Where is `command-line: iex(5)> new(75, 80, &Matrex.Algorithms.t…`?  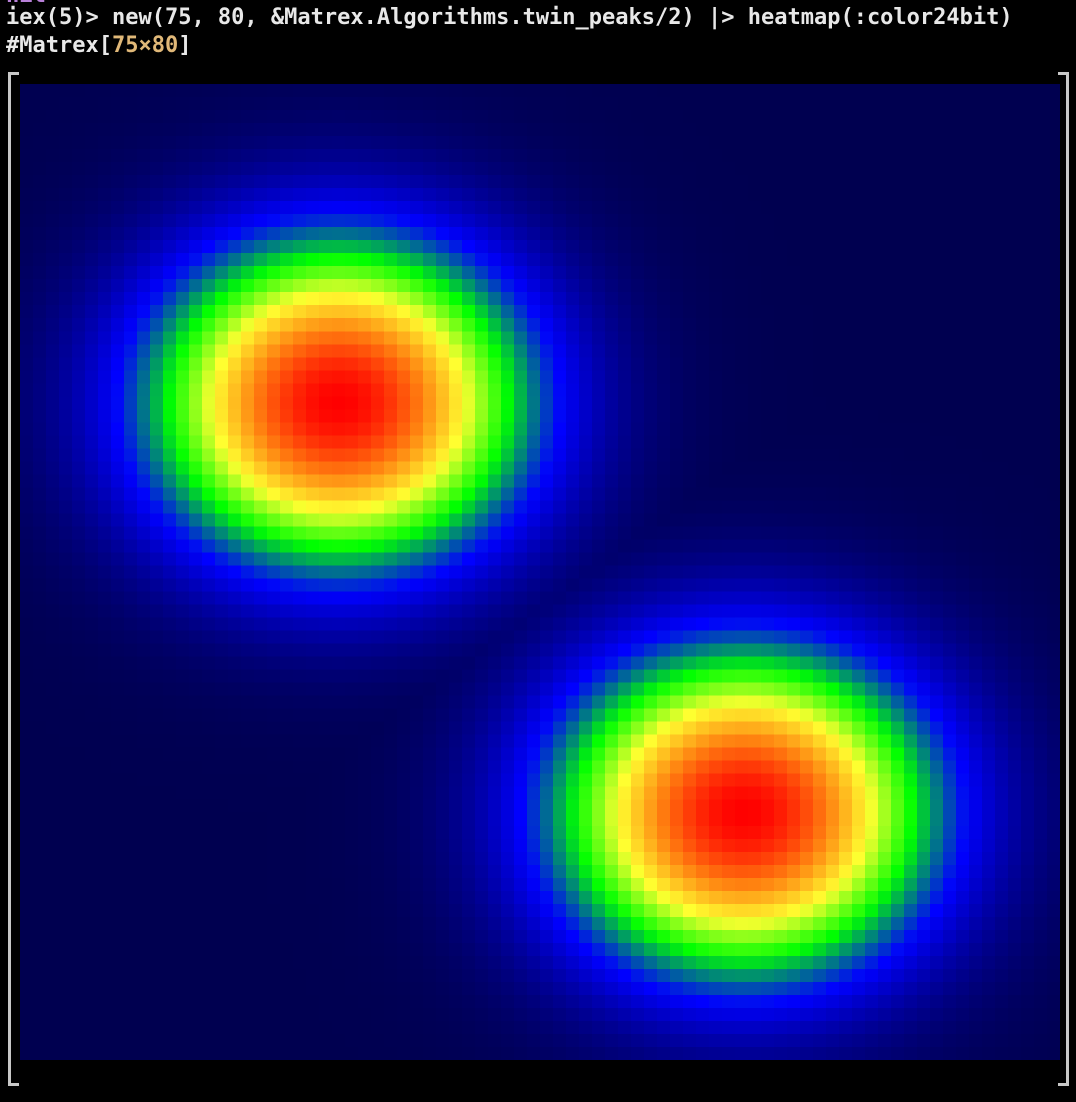
command-line: iex(5)> new(75, 80, &Matrex.Algorithms.t… is located at coordinates (509, 18).